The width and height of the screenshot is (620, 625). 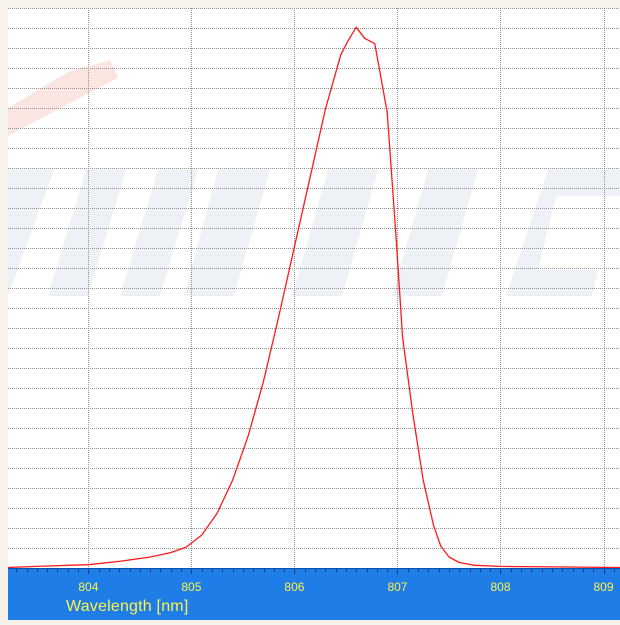 I want to click on x-axis-label: Wavelength [nm], so click(x=127, y=606).